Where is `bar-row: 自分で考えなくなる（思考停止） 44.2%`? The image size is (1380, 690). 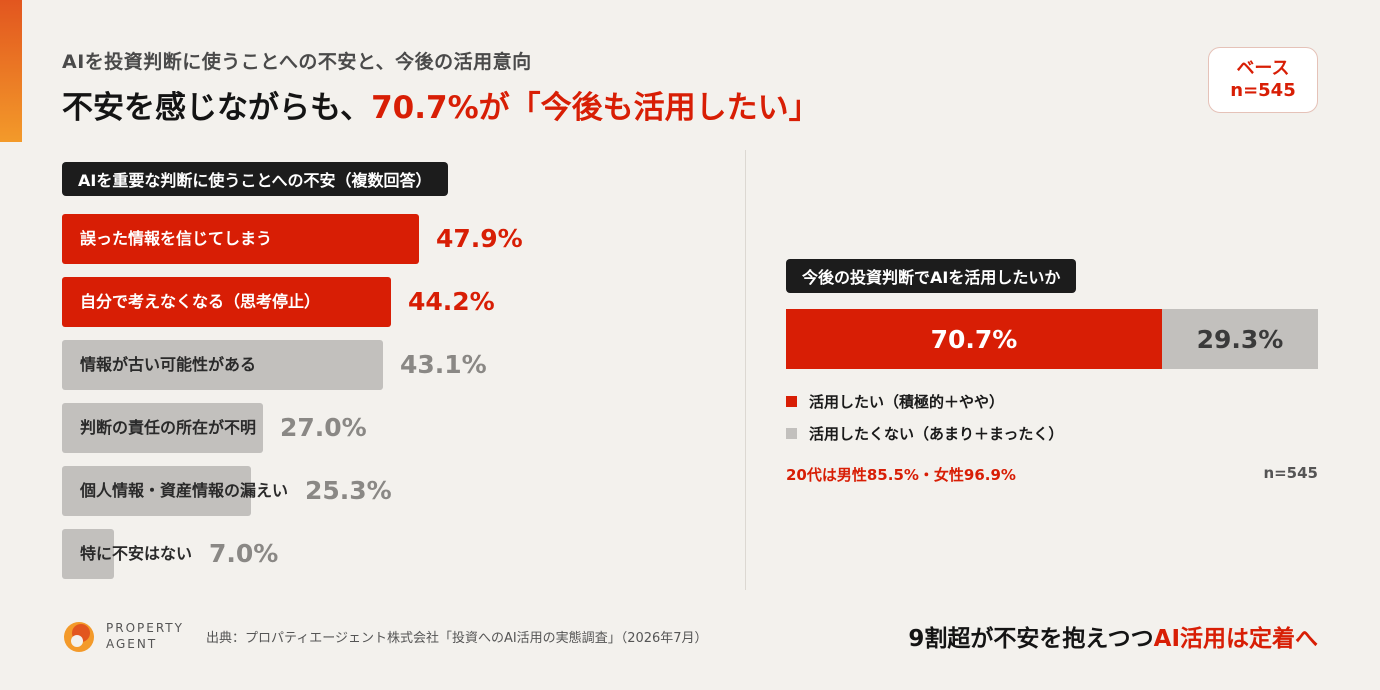 bar-row: 自分で考えなくなる（思考停止） 44.2% is located at coordinates (382, 302).